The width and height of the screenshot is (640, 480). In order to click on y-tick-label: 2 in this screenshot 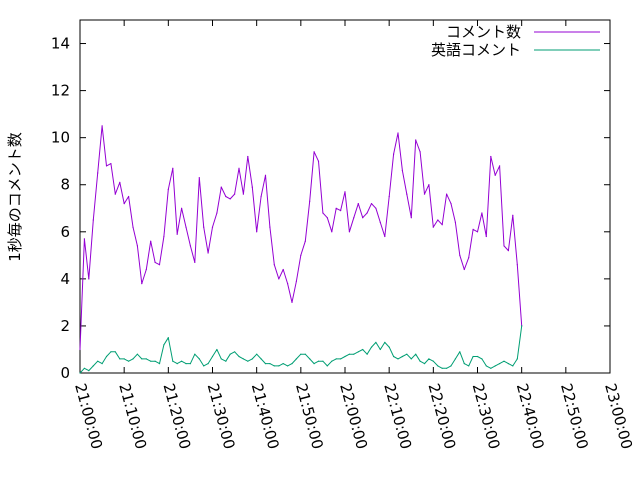, I will do `click(65, 326)`.